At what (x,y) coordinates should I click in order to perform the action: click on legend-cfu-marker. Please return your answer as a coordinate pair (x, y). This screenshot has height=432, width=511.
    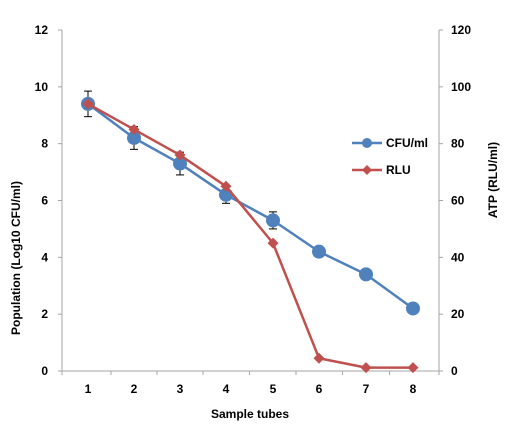
    Looking at the image, I should click on (367, 143).